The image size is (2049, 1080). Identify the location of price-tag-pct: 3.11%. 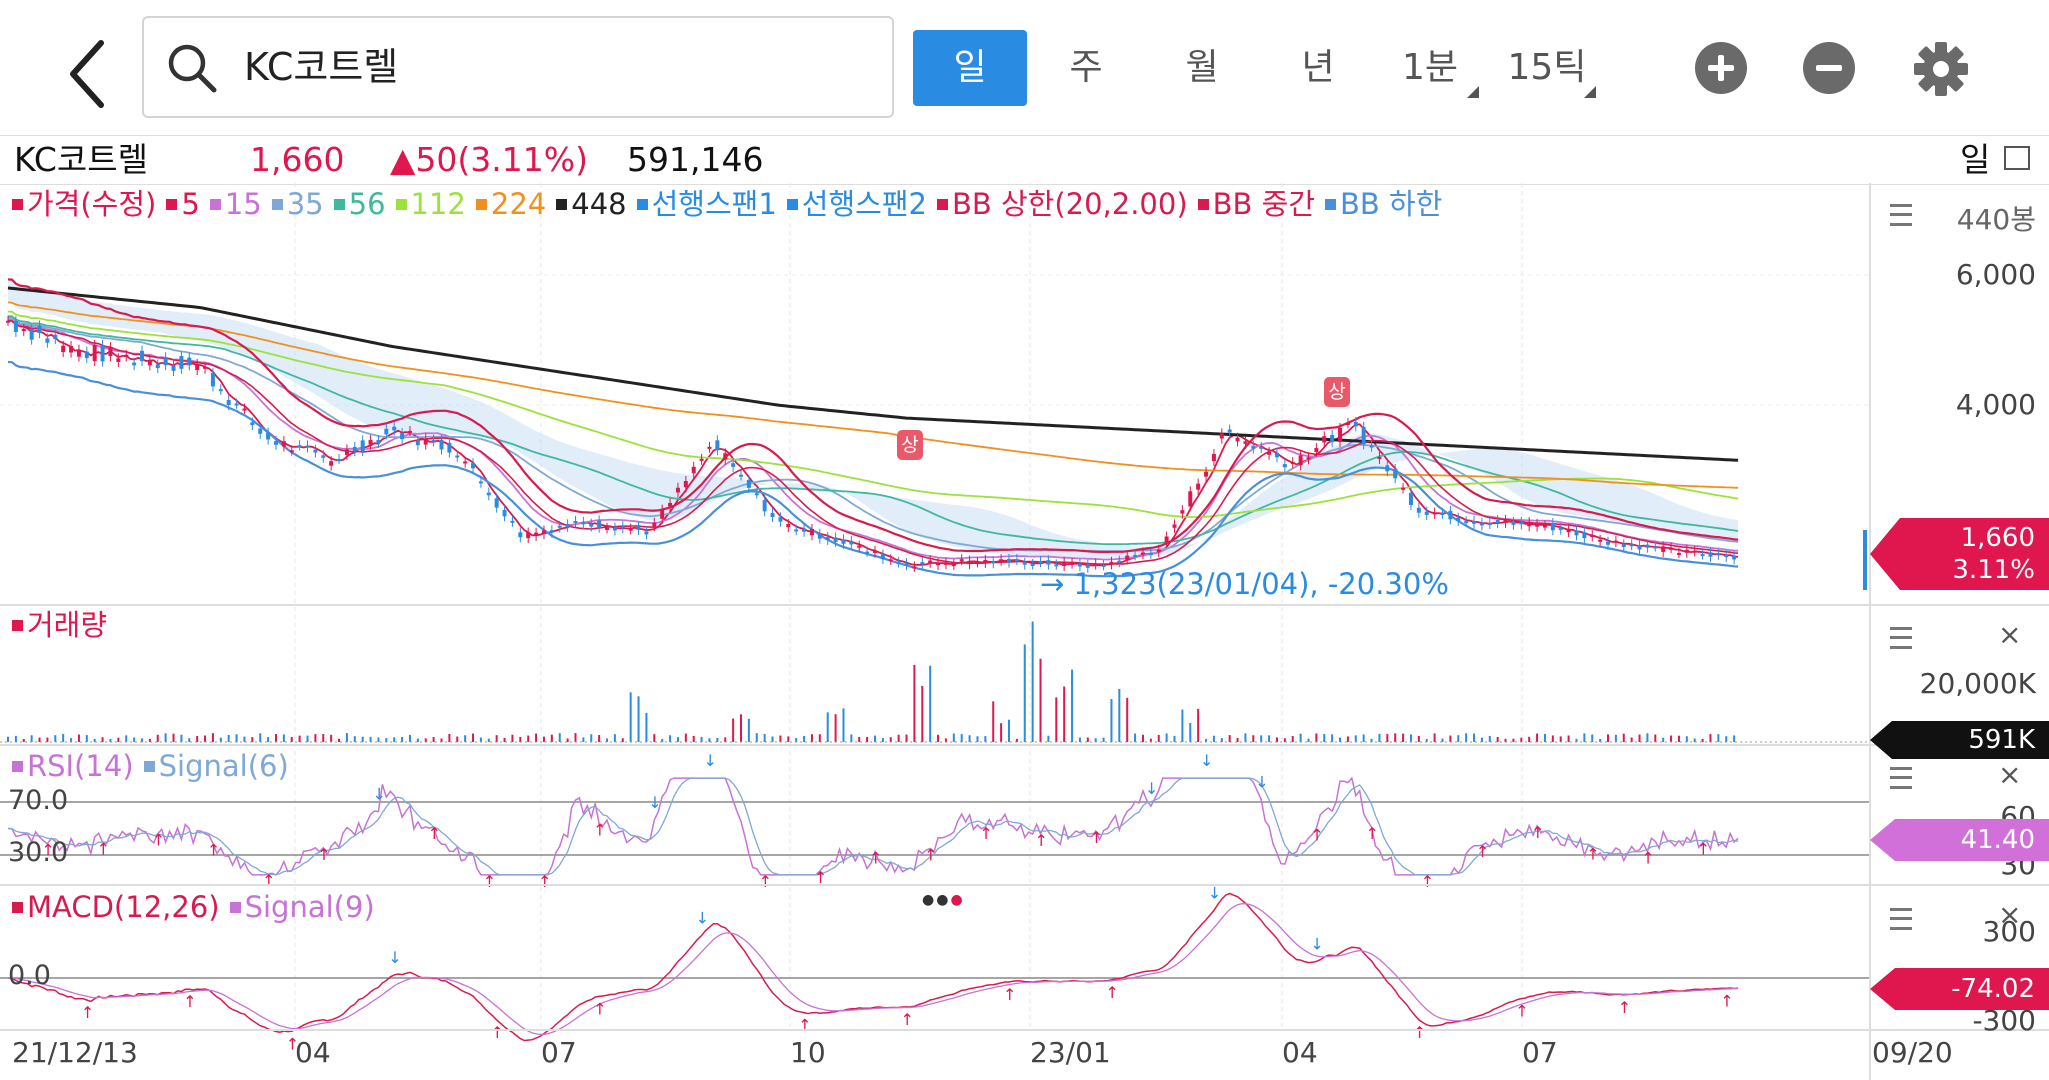
(1993, 570).